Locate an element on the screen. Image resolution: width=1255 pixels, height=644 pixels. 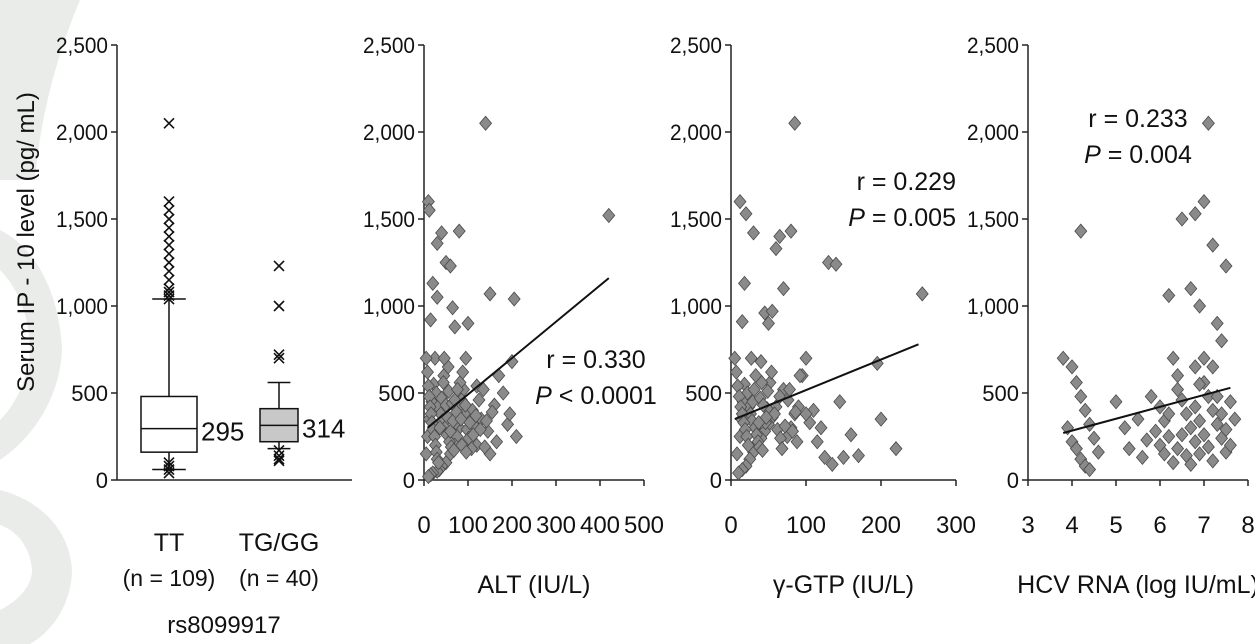
x-tick-label: 4 is located at coordinates (1071, 525).